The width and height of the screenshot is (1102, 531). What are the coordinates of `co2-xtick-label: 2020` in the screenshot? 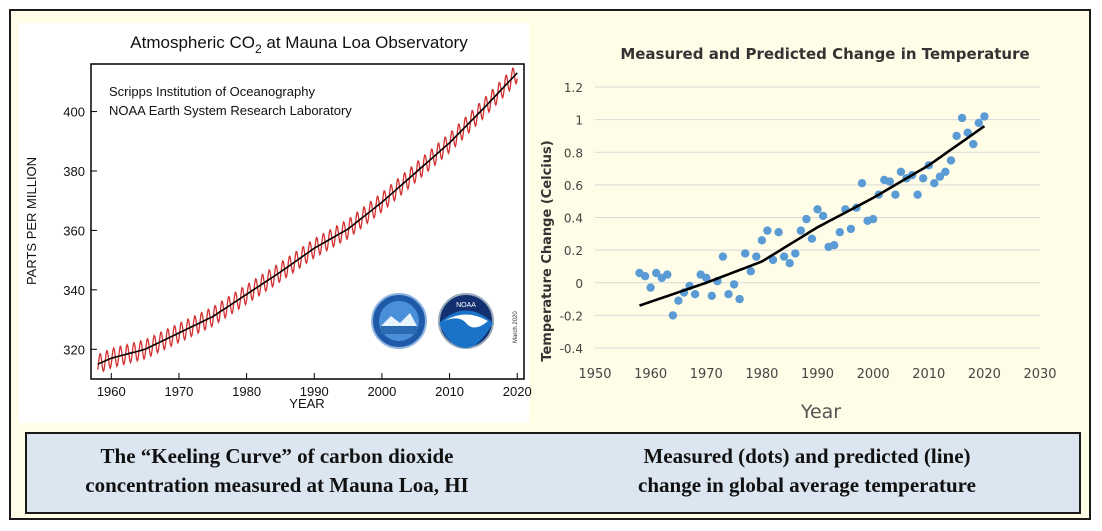 It's located at (517, 391).